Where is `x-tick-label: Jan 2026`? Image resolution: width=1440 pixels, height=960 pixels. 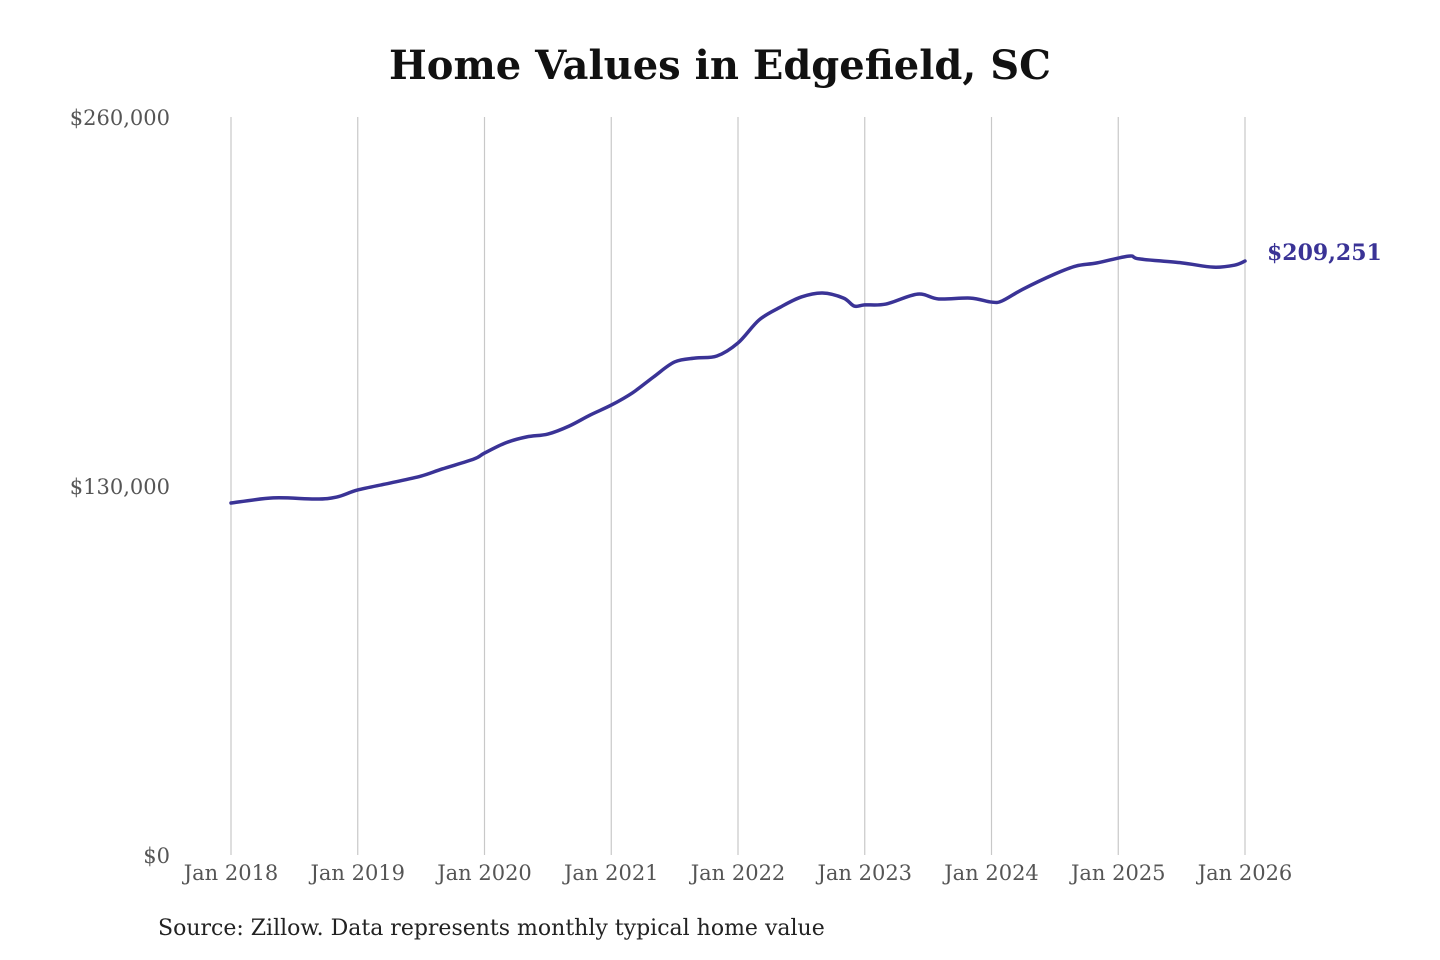
x-tick-label: Jan 2026 is located at coordinates (1244, 873).